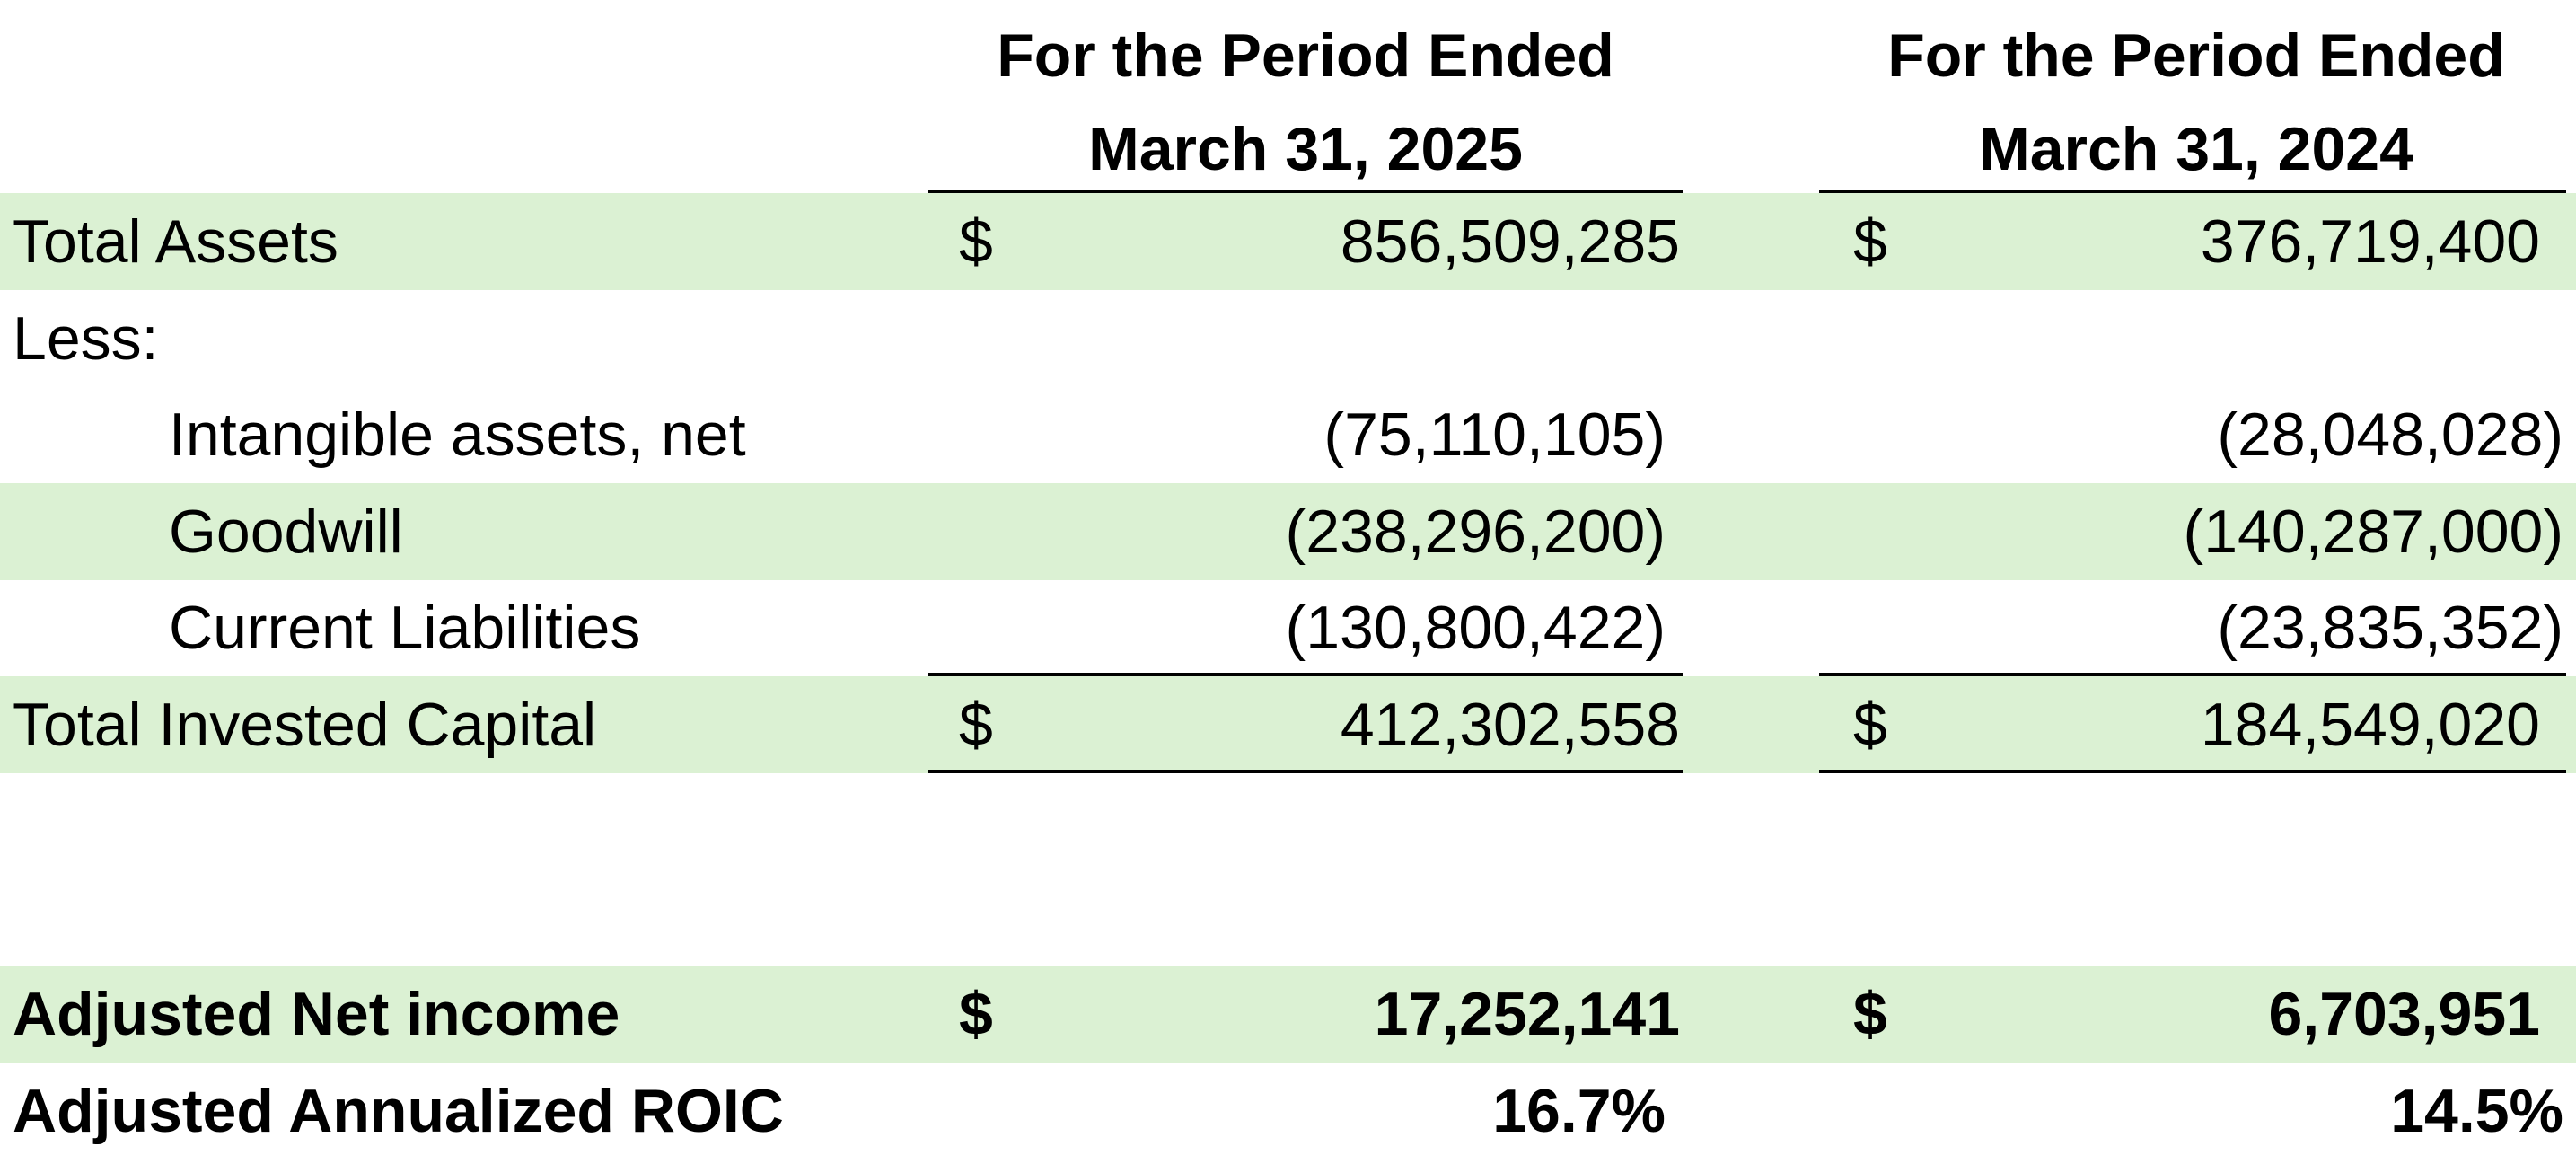 The image size is (2576, 1164). I want to click on less-label: Less:, so click(86, 338).